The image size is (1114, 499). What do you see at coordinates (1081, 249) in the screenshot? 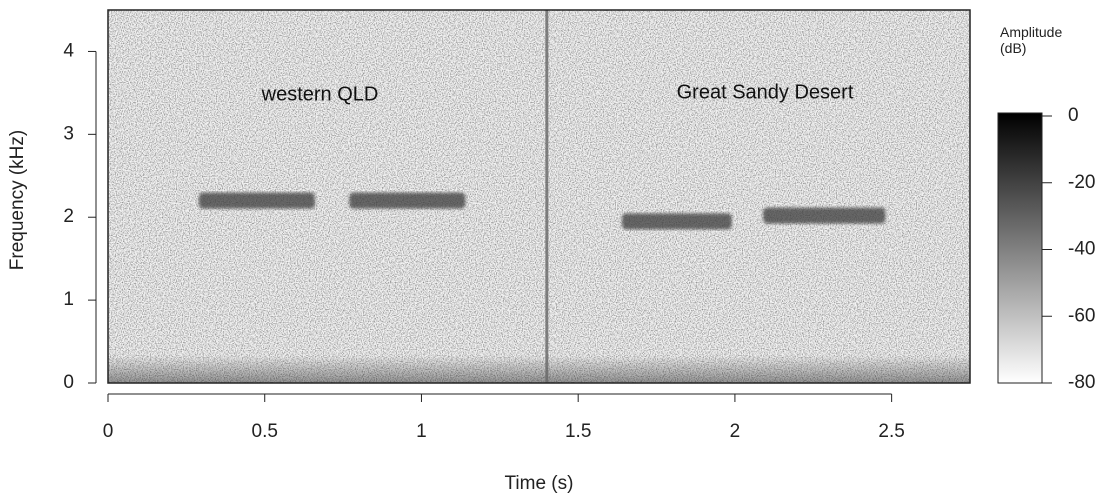
I see `colorbar-tick-label: -40` at bounding box center [1081, 249].